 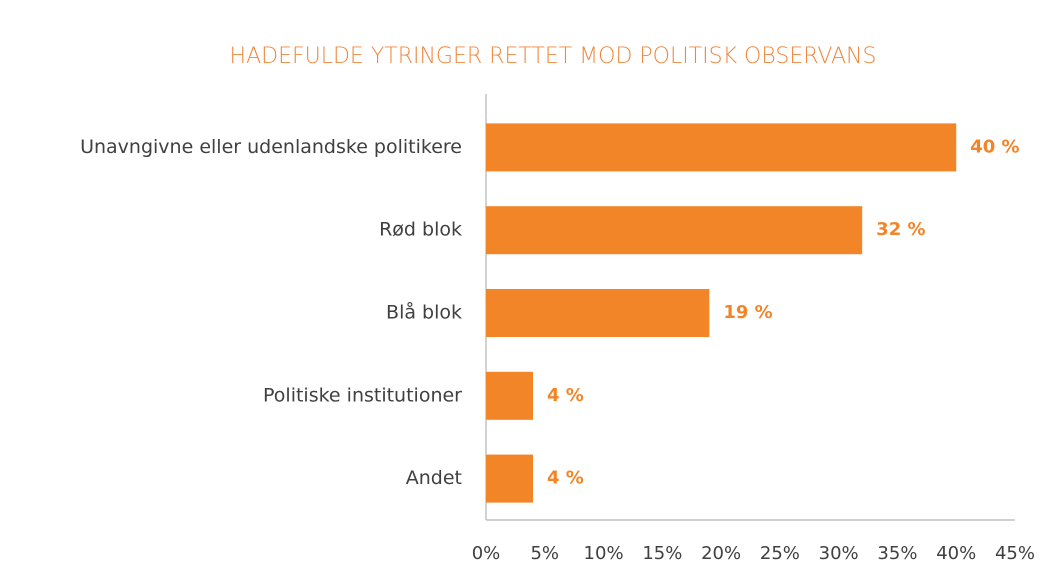 I want to click on y-tick-label: Politiske institutioner, so click(x=362, y=395).